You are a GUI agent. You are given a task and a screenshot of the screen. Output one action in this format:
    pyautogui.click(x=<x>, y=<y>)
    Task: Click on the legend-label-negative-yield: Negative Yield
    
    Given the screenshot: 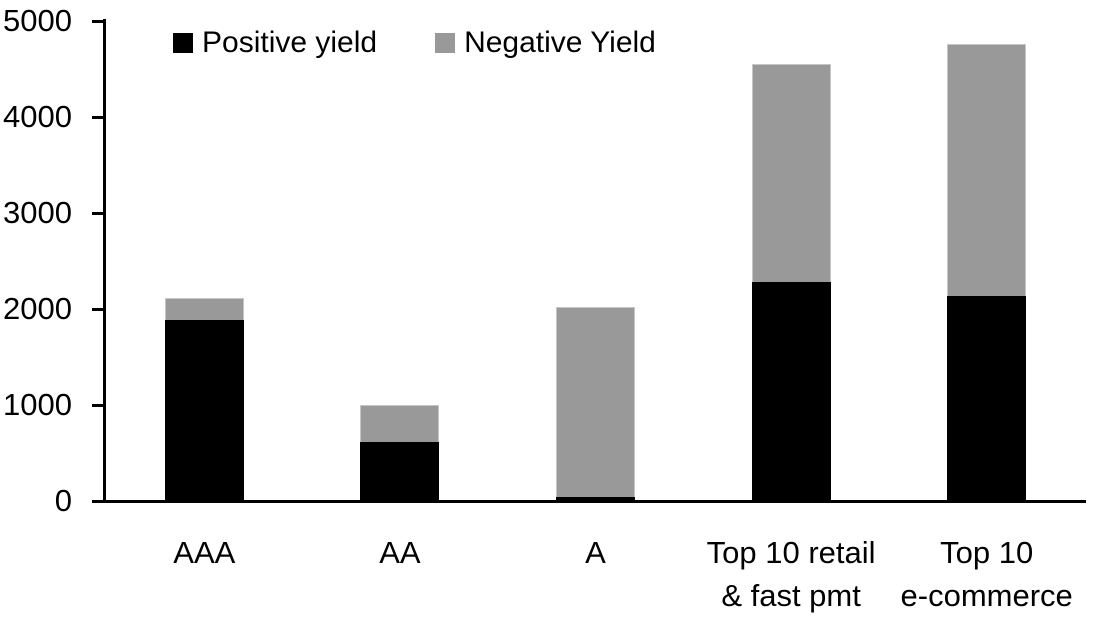 What is the action you would take?
    pyautogui.click(x=560, y=42)
    